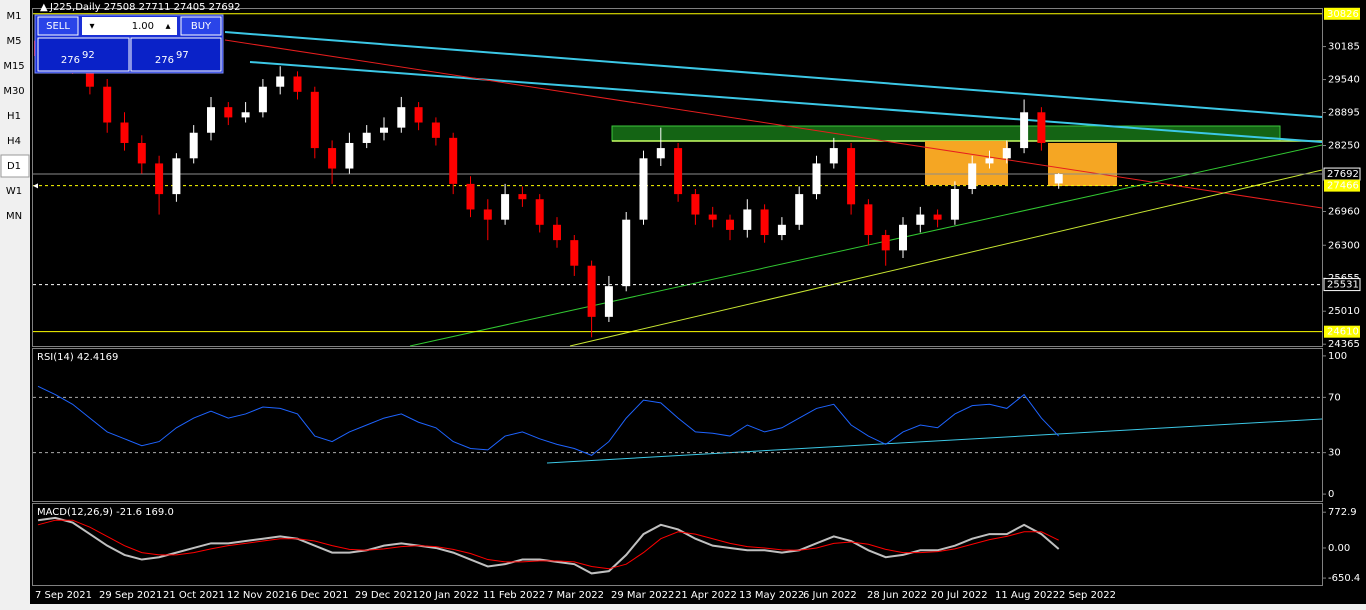 The image size is (1366, 610). What do you see at coordinates (575, 595) in the screenshot?
I see `x-tick-label: 7 Mar 2022` at bounding box center [575, 595].